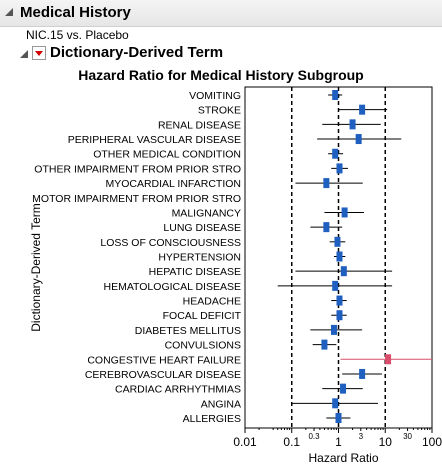 The height and width of the screenshot is (474, 442). Describe the element at coordinates (291, 442) in the screenshot. I see `x-tick-label: 0.1` at that location.